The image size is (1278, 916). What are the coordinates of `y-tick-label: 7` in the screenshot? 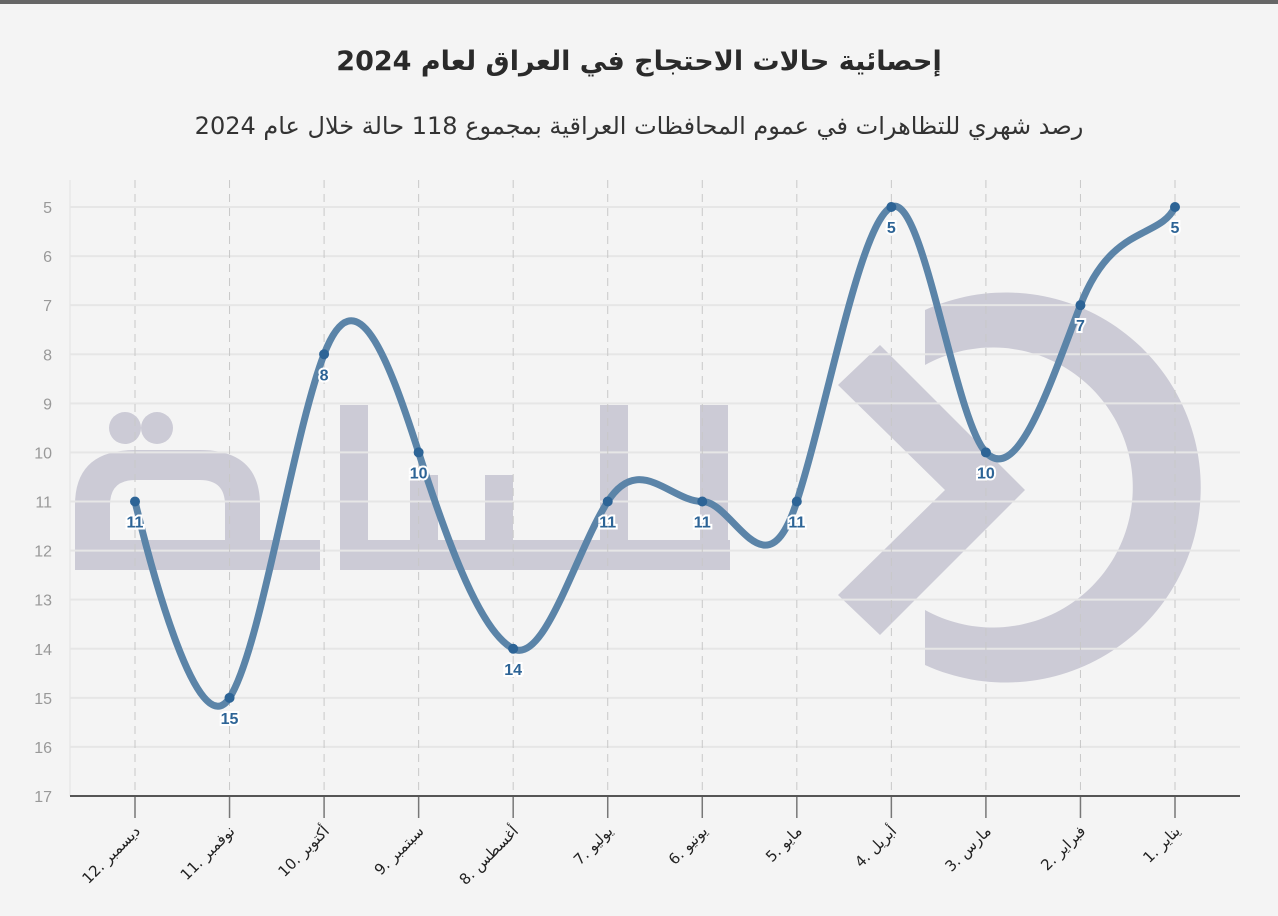 It's located at (47, 306).